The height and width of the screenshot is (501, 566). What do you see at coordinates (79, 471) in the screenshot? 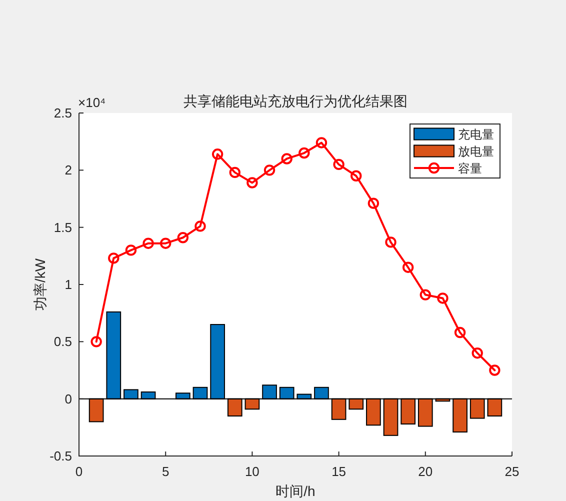
I see `x-tick: 0` at bounding box center [79, 471].